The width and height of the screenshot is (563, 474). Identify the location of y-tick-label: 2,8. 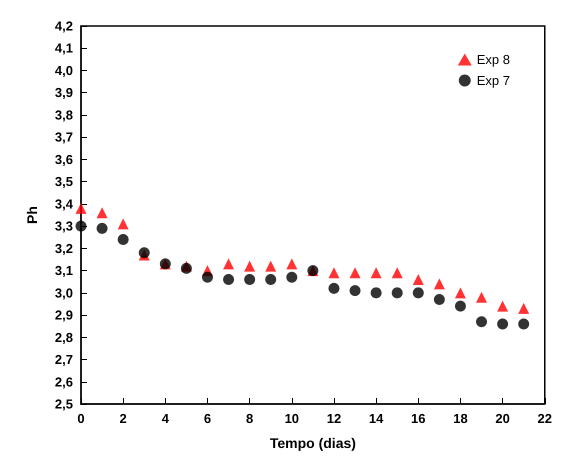
(63, 337).